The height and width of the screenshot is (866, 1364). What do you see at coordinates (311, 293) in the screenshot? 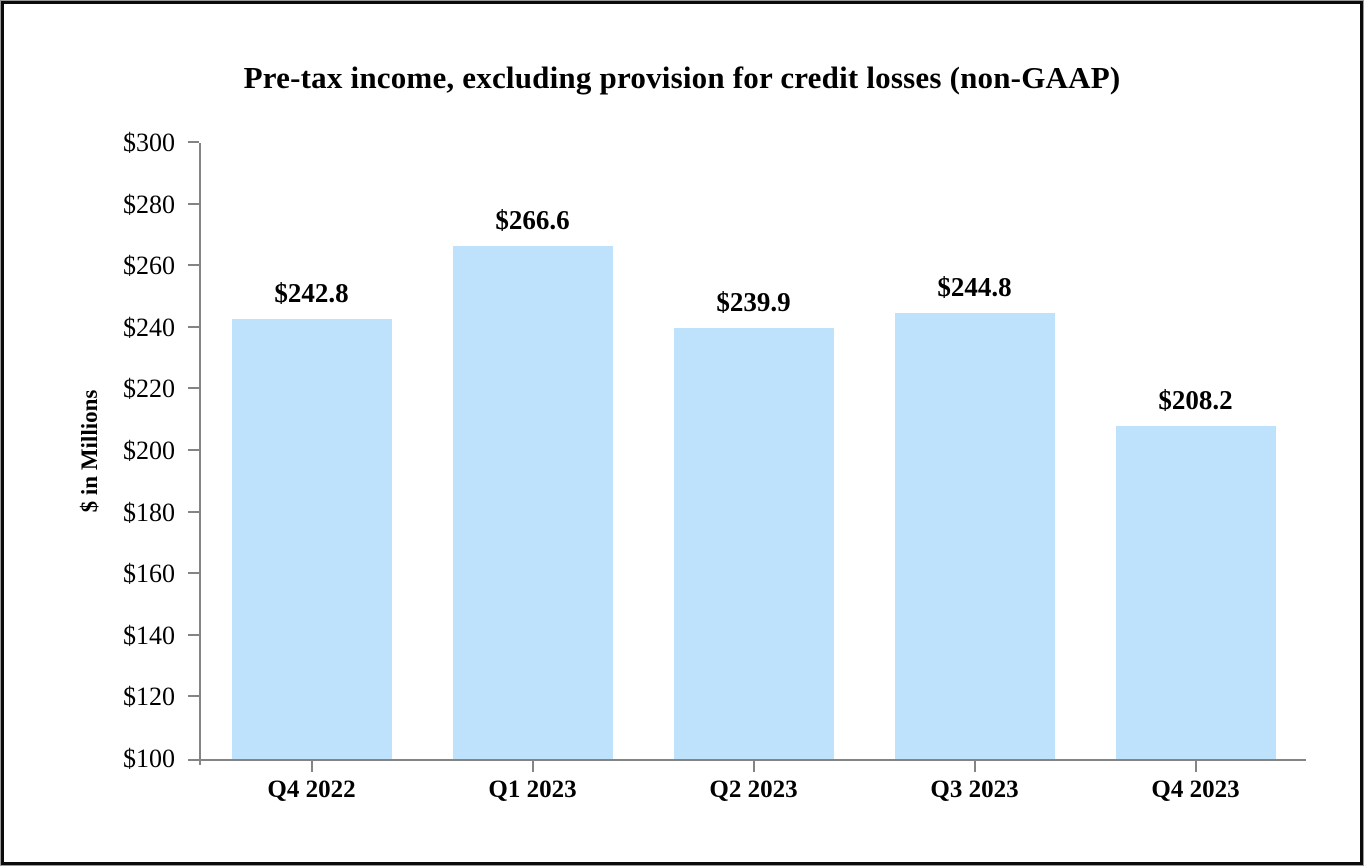
I see `bar-value-label: $242.8` at bounding box center [311, 293].